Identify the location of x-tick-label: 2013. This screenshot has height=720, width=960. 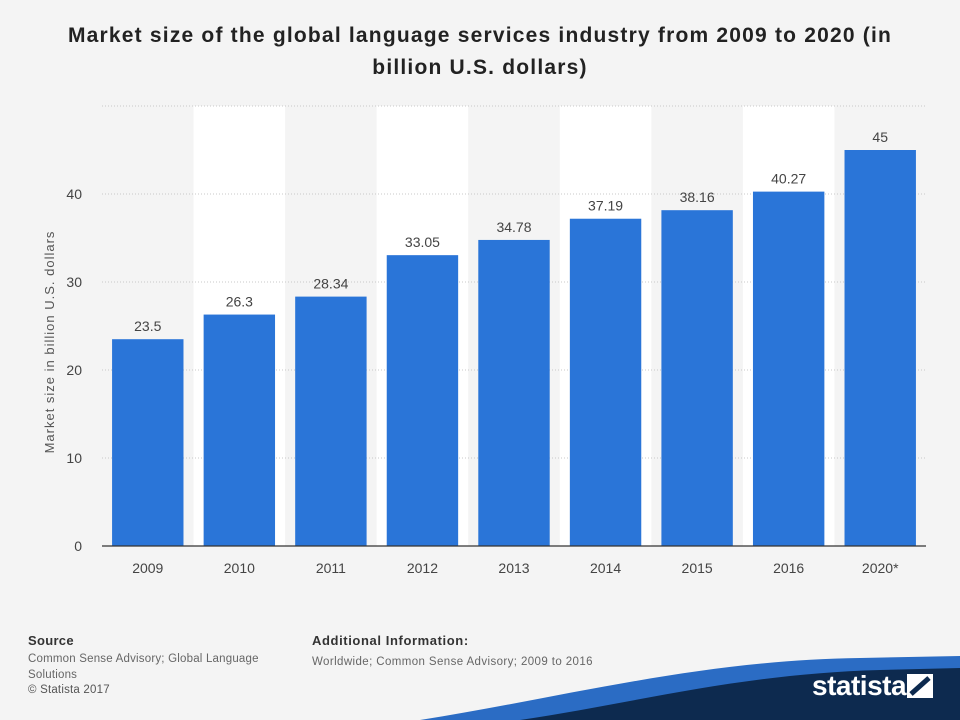
(513, 568).